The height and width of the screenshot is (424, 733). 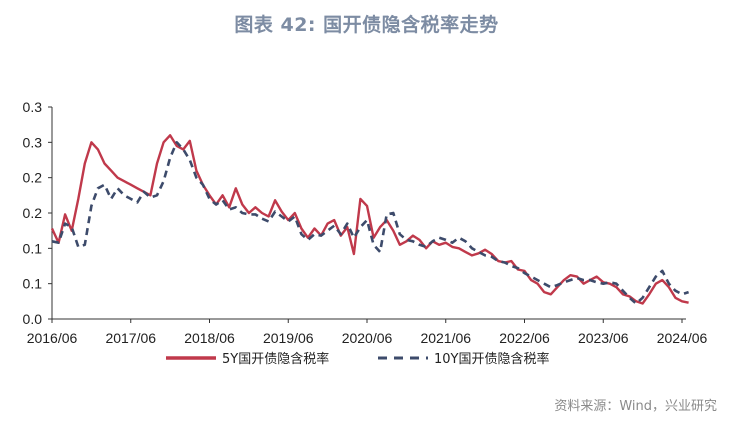 I want to click on x-tick-label: 2022/06, so click(x=524, y=338).